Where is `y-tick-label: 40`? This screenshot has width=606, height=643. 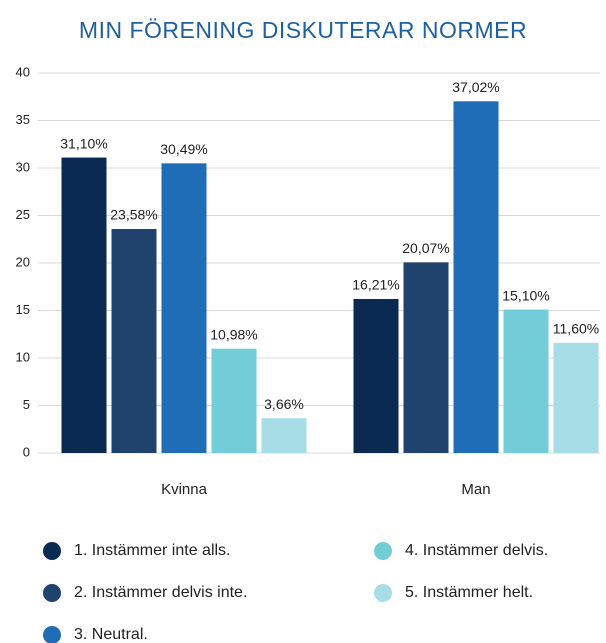 y-tick-label: 40 is located at coordinates (23, 71).